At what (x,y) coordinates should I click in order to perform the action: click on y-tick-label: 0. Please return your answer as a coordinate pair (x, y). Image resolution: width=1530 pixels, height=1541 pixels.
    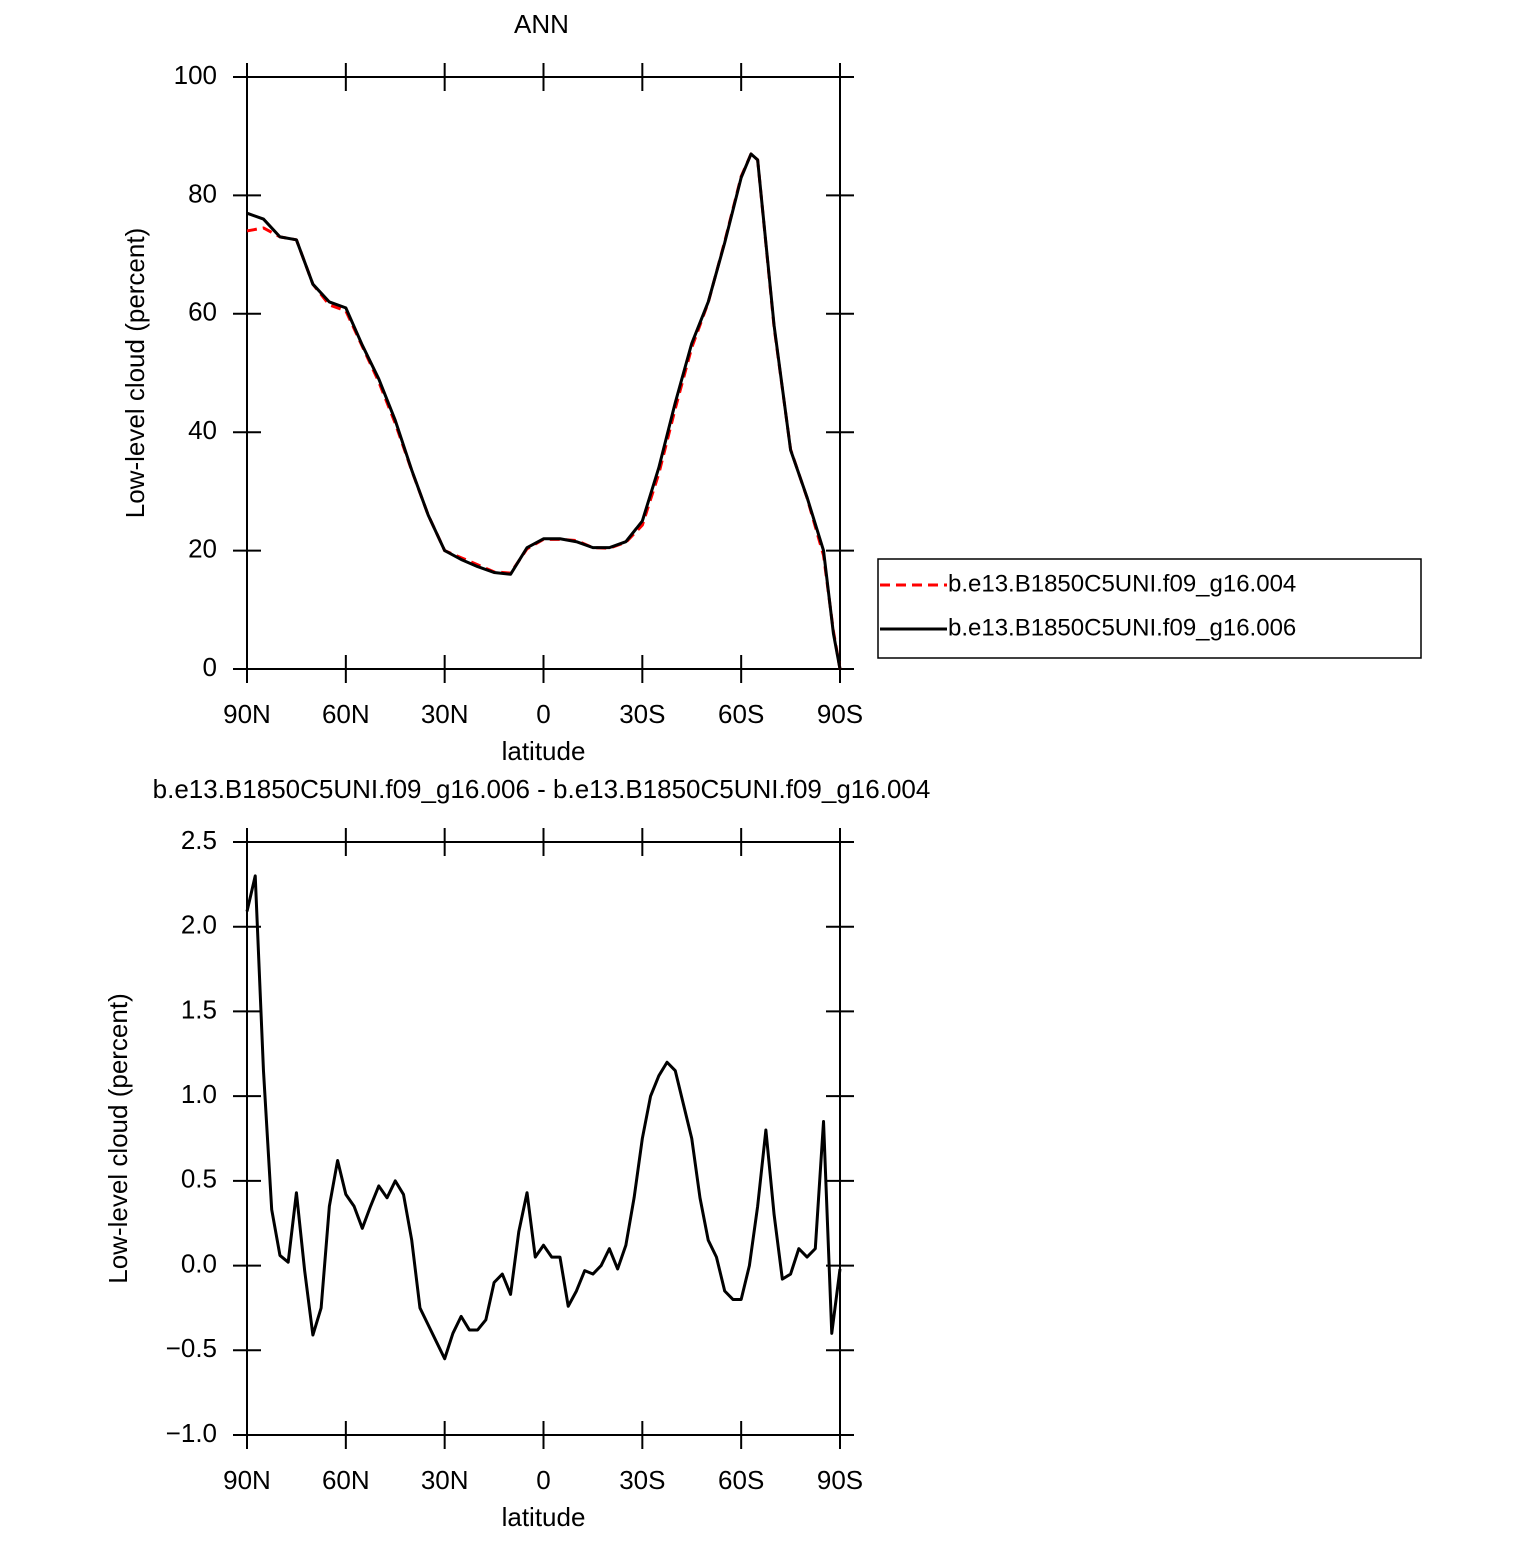
    Looking at the image, I should click on (210, 667).